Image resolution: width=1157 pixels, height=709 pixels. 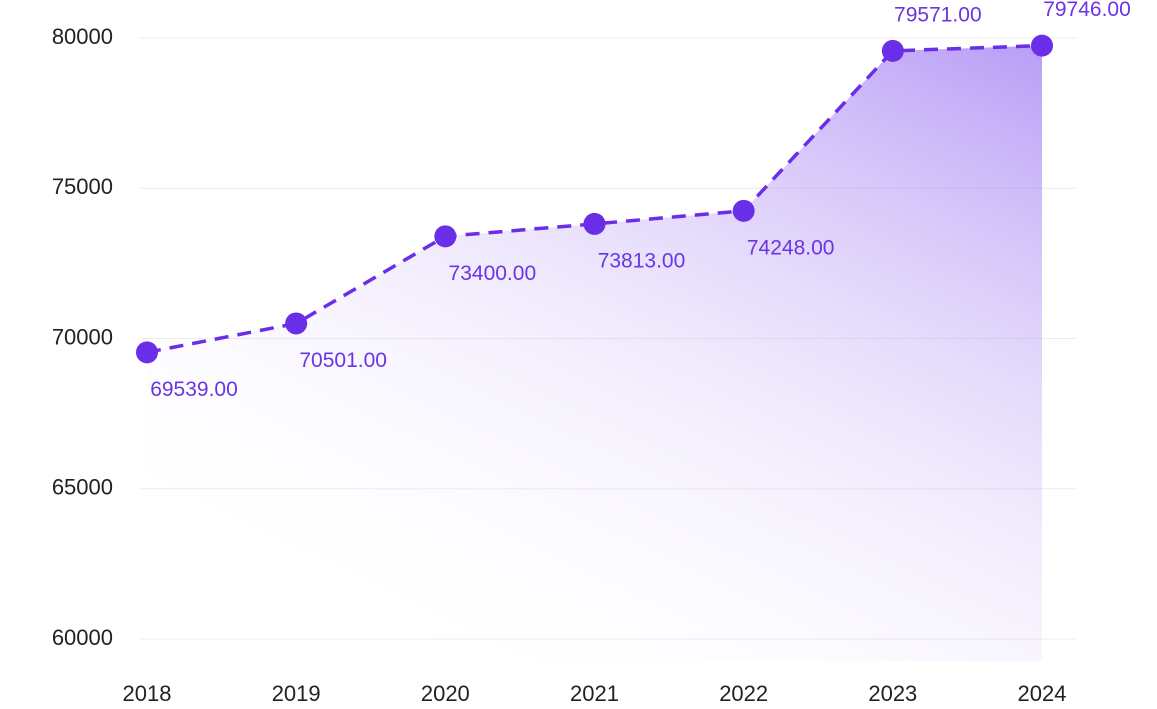 What do you see at coordinates (445, 693) in the screenshot?
I see `x-tick-label: 2020` at bounding box center [445, 693].